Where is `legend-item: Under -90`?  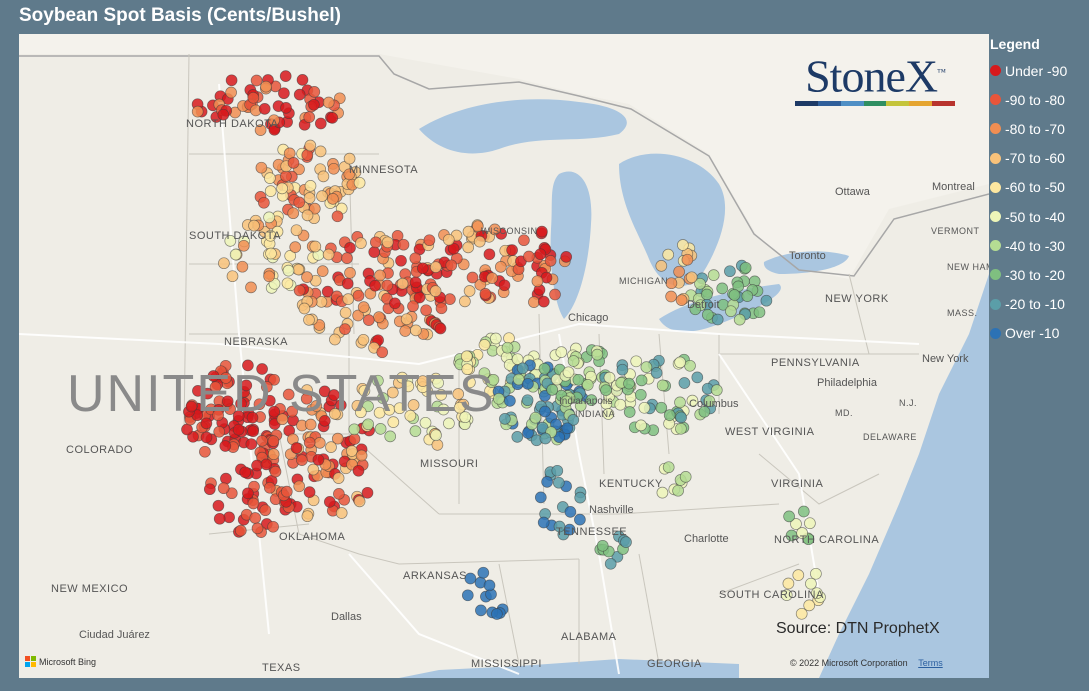 legend-item: Under -90 is located at coordinates (1039, 70).